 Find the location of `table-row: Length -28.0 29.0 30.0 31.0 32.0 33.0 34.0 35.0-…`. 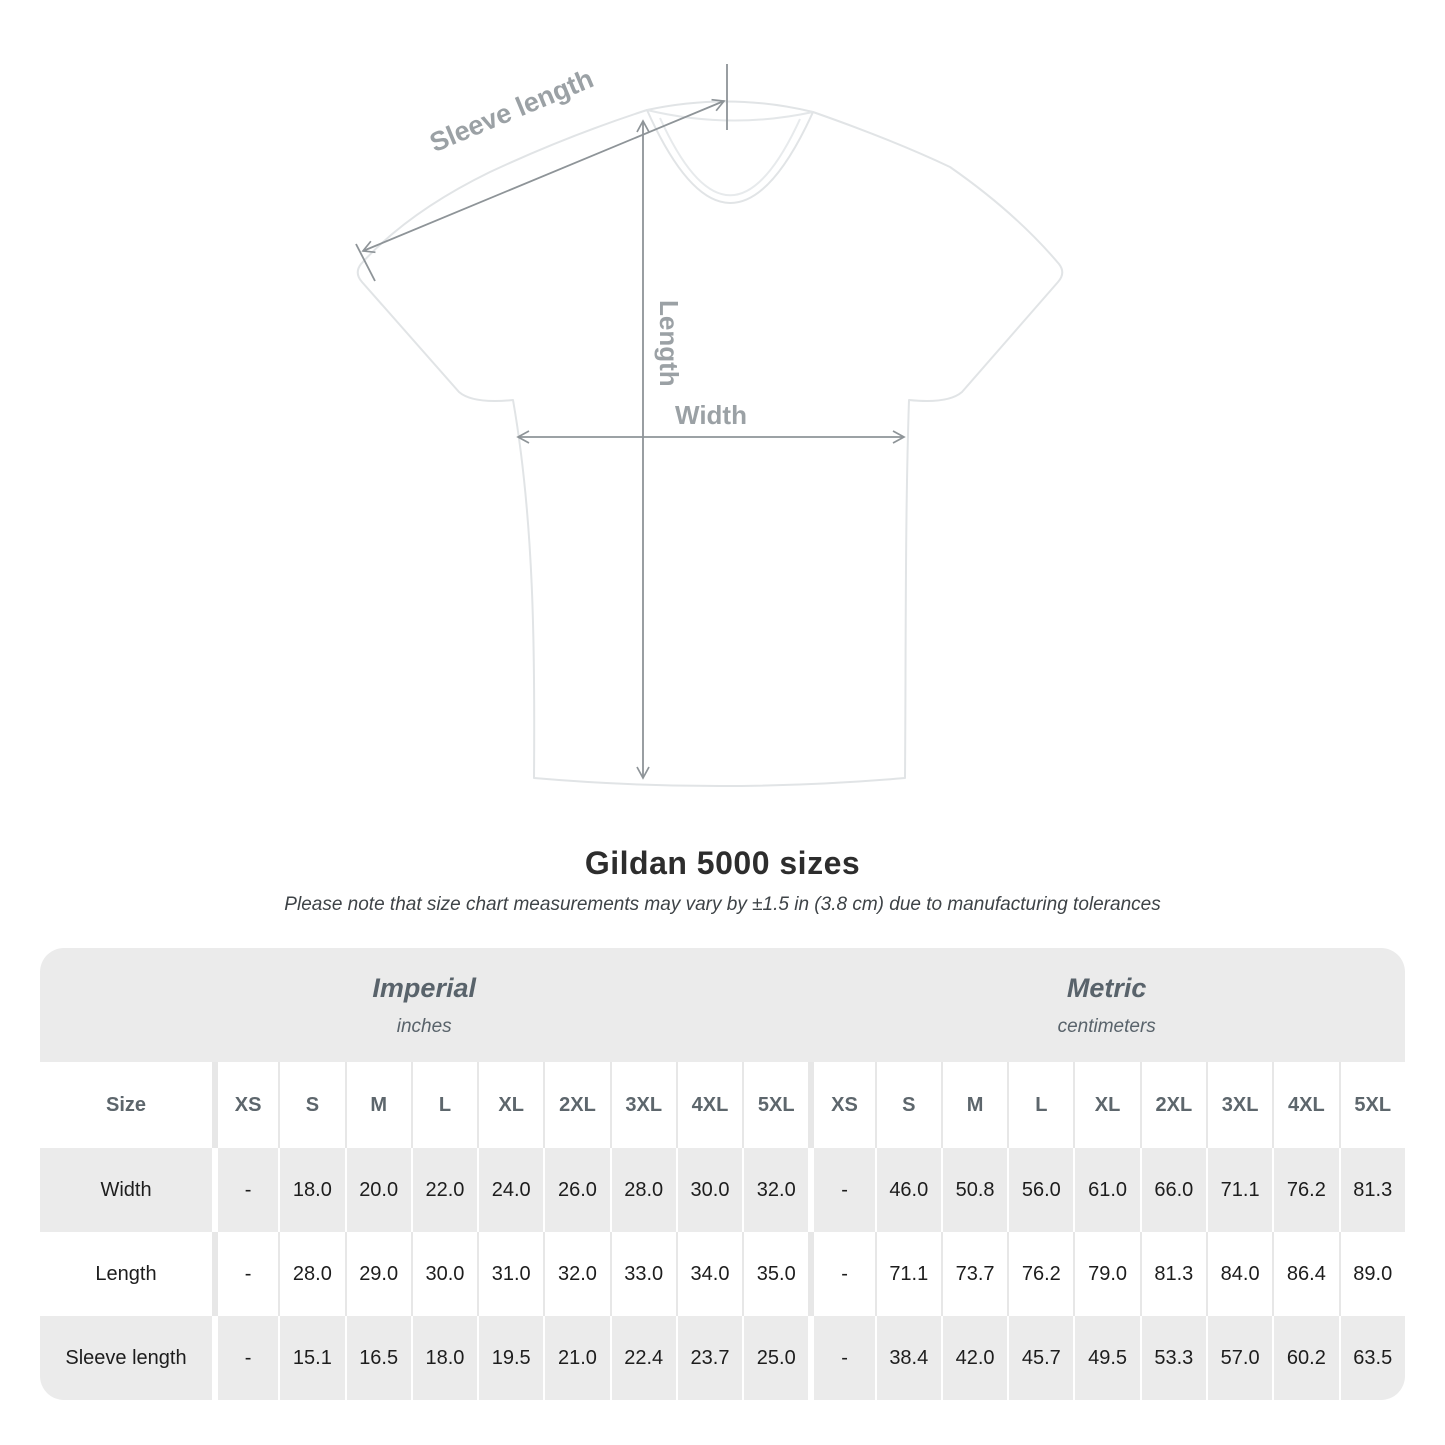

table-row: Length -28.0 29.0 30.0 31.0 32.0 33.0 34.0 35.0-… is located at coordinates (722, 1274).